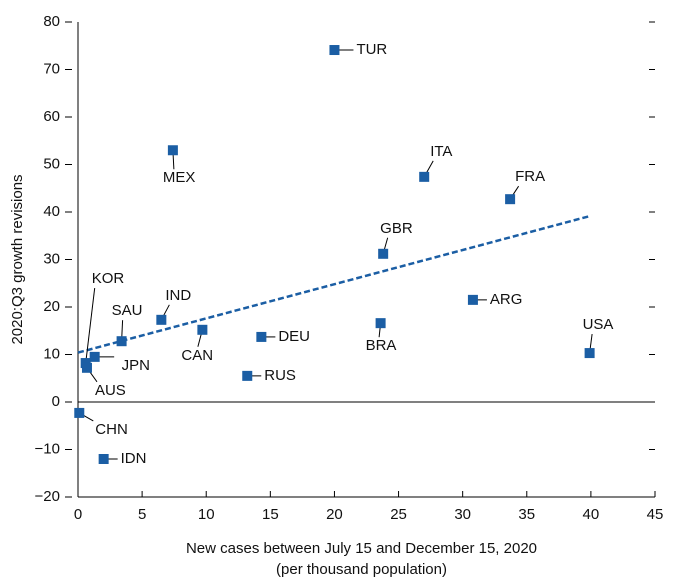 The image size is (681, 582). Describe the element at coordinates (51, 306) in the screenshot. I see `y-tick-label: 20` at that location.